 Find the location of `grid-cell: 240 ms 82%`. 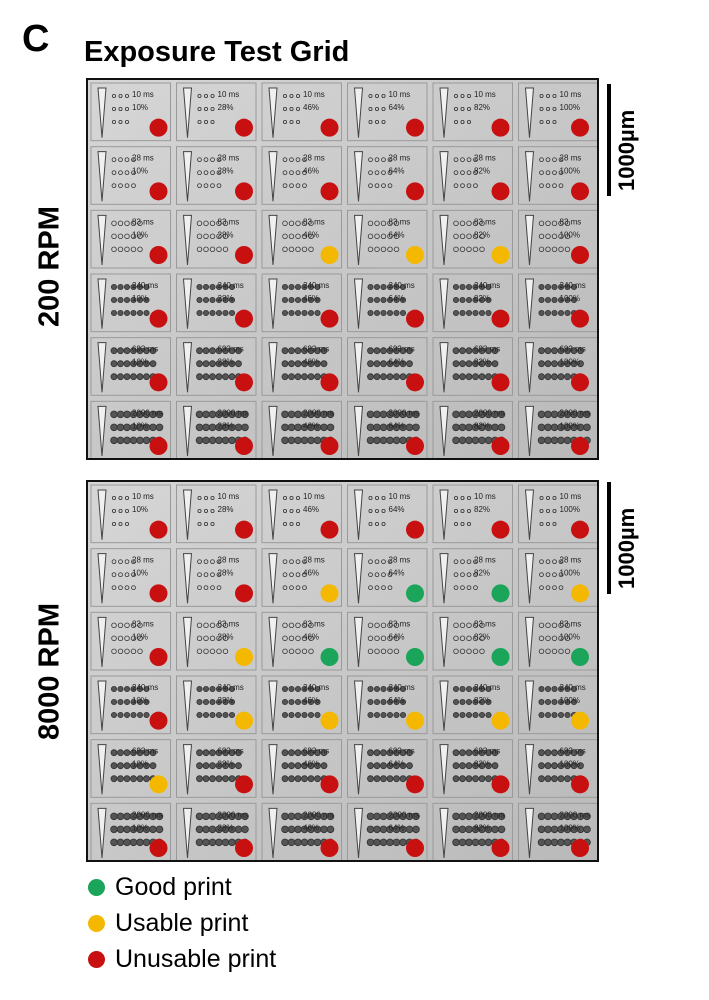

grid-cell: 240 ms 82% is located at coordinates (472, 705).